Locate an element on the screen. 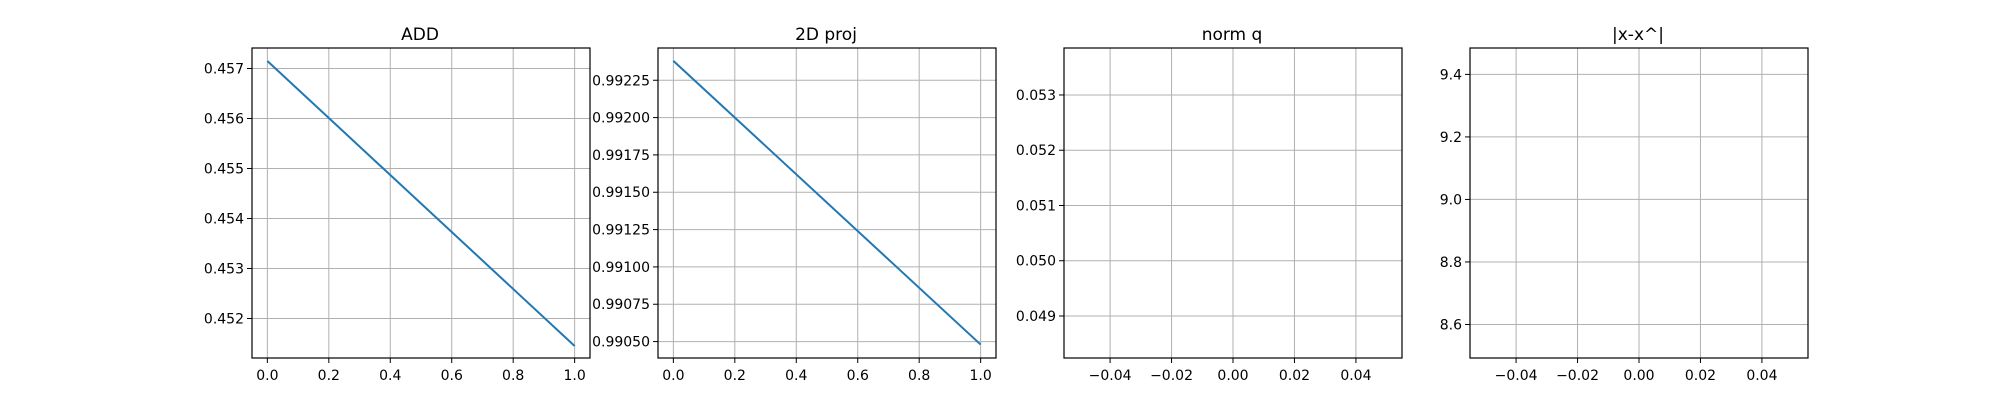 The image size is (2000, 400). y-tick-label-3: 0.052 is located at coordinates (1036, 151).